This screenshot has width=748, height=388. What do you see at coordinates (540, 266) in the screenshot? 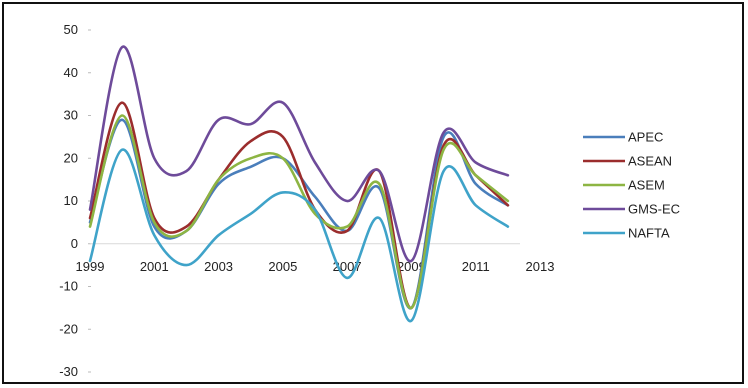
I see `x-tick-label: 2013` at bounding box center [540, 266].